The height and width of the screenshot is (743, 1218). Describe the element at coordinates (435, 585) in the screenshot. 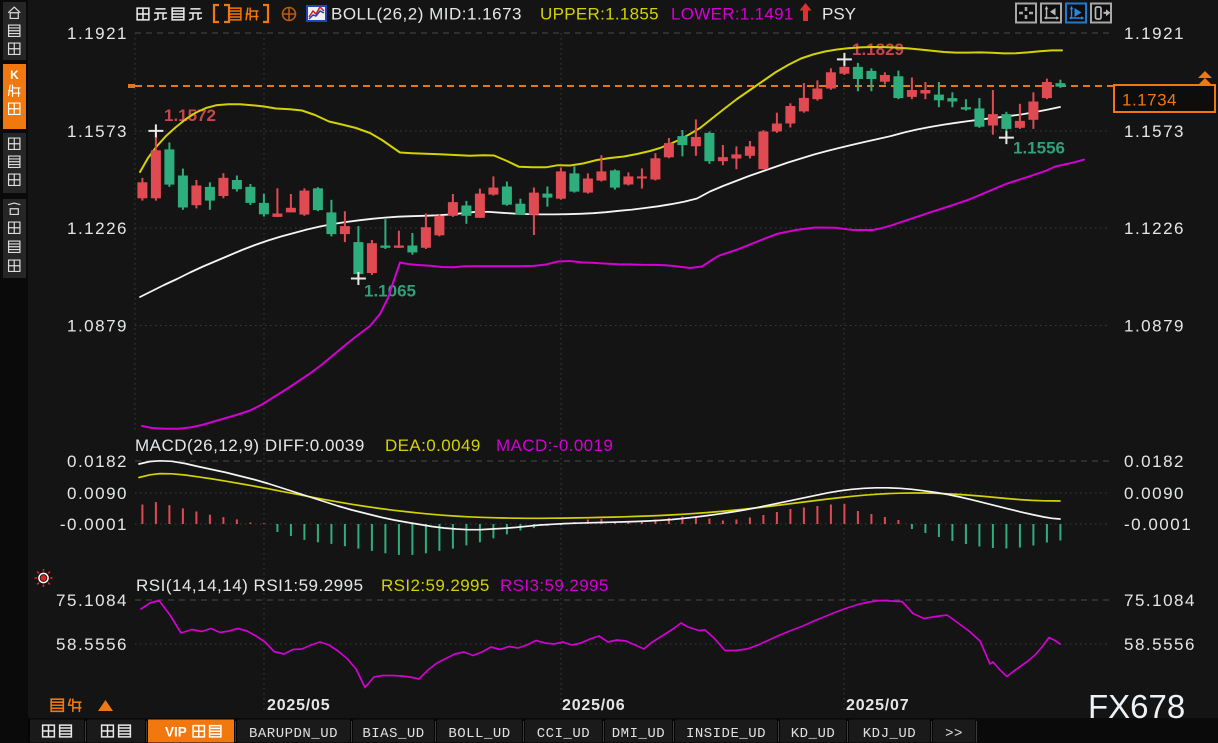

I see `svg-text: RSI2:59.2995` at that location.